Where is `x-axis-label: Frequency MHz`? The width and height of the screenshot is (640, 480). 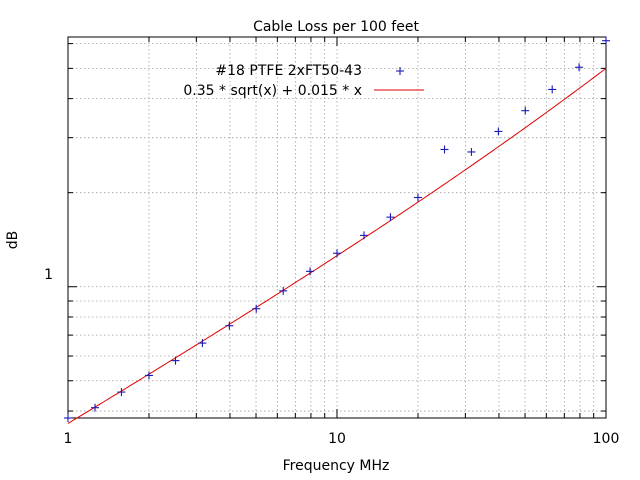 x-axis-label: Frequency MHz is located at coordinates (336, 466).